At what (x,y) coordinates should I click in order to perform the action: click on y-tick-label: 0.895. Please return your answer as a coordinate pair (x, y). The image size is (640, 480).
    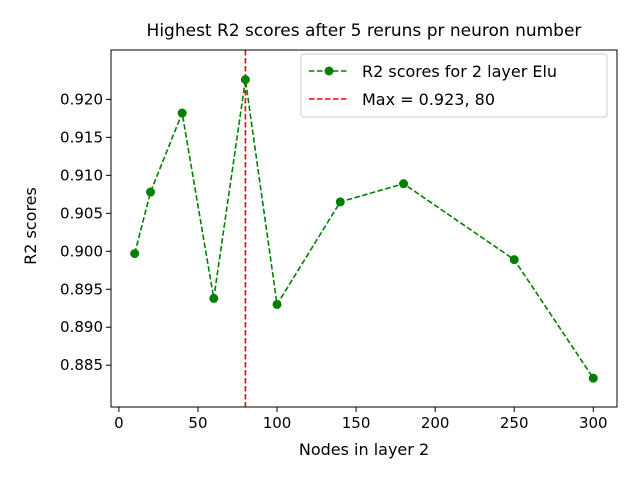
    Looking at the image, I should click on (81, 289).